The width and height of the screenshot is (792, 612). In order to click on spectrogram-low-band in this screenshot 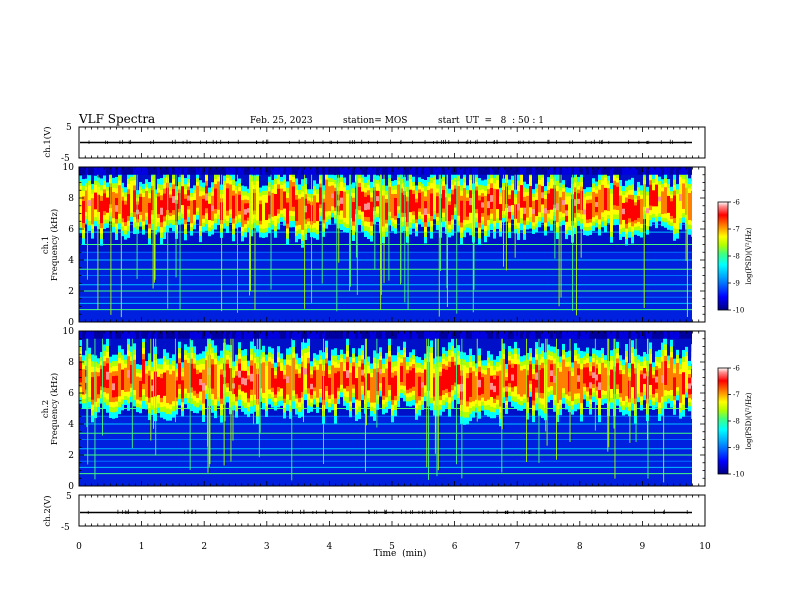, I will do `click(392, 451)`.